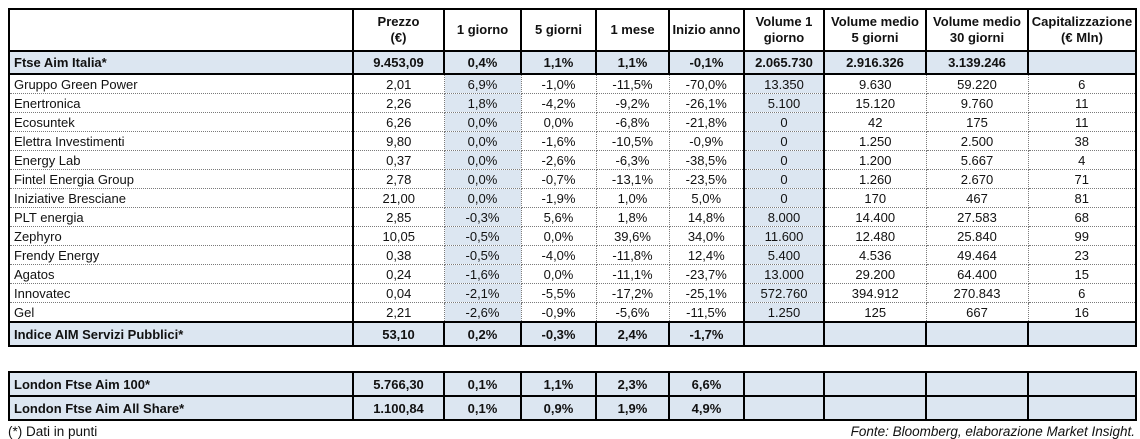 Image resolution: width=1140 pixels, height=439 pixels. I want to click on value-cell: 12.480, so click(875, 236).